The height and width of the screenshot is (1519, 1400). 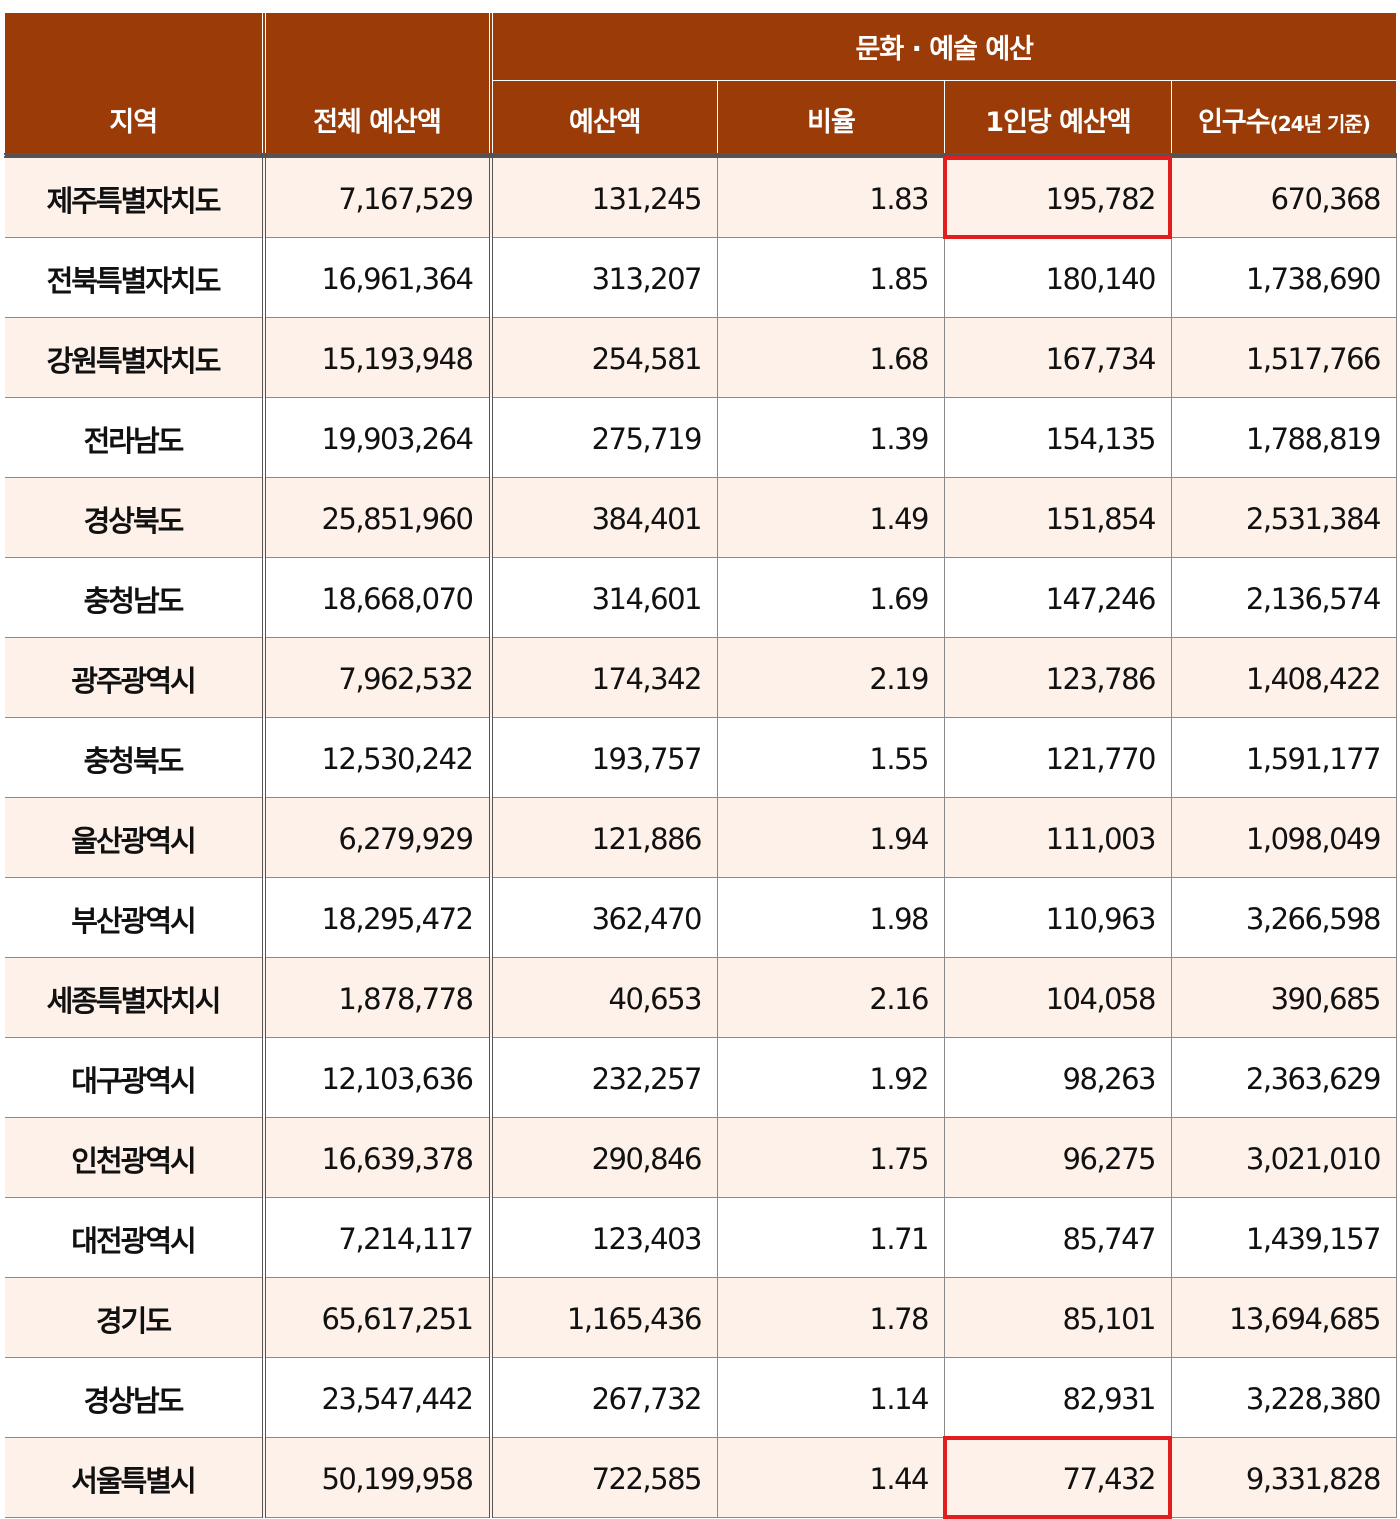 What do you see at coordinates (1284, 357) in the screenshot?
I see `cell-population: 1,517,766` at bounding box center [1284, 357].